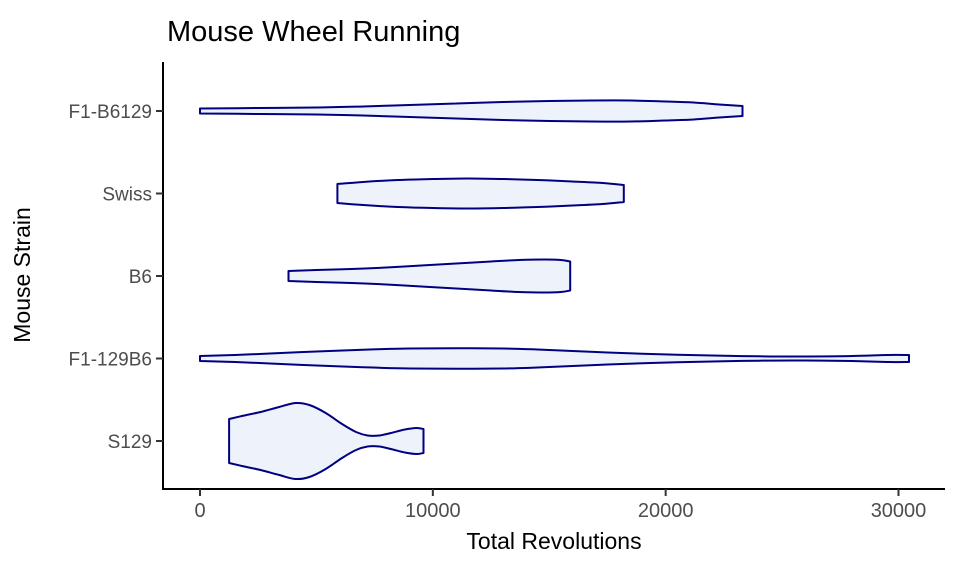 This screenshot has width=960, height=576. Describe the element at coordinates (554, 358) in the screenshot. I see `violin-shape-f1-129b6` at that location.